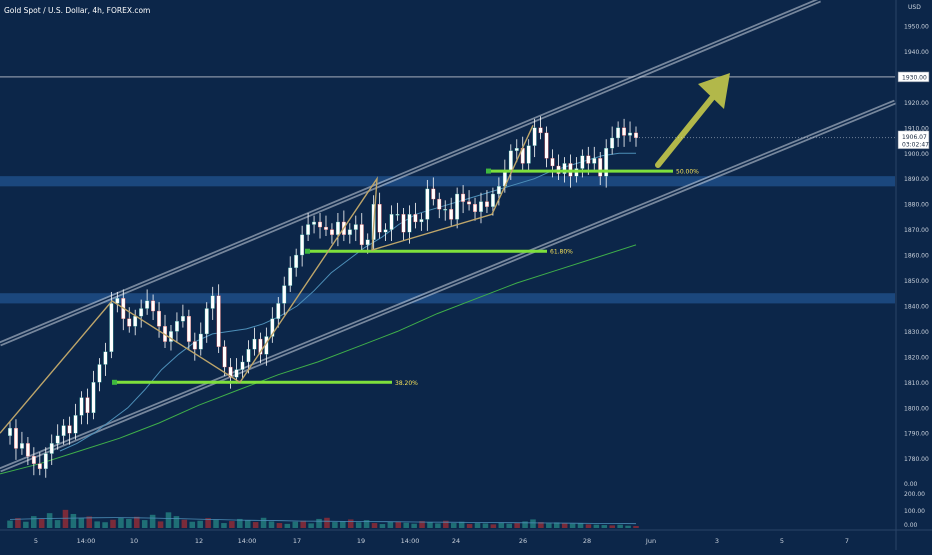  I want to click on projection-arrow, so click(692, 120).